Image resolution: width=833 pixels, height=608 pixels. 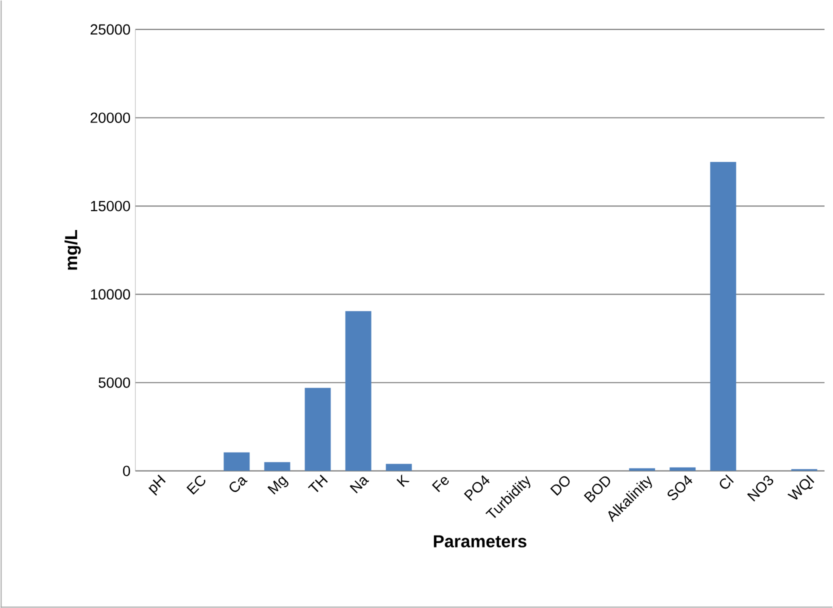 What do you see at coordinates (277, 485) in the screenshot?
I see `x-tick-label: Mg` at bounding box center [277, 485].